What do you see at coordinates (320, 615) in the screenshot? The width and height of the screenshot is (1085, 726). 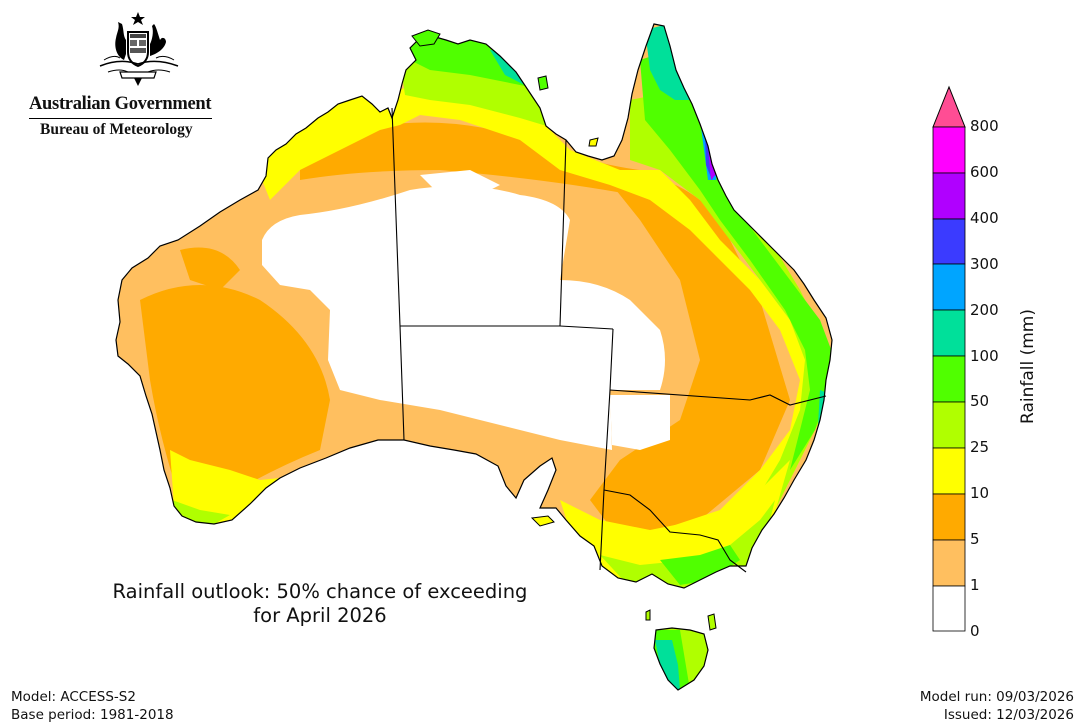 I see `map-title-line2: for April 2026` at bounding box center [320, 615].